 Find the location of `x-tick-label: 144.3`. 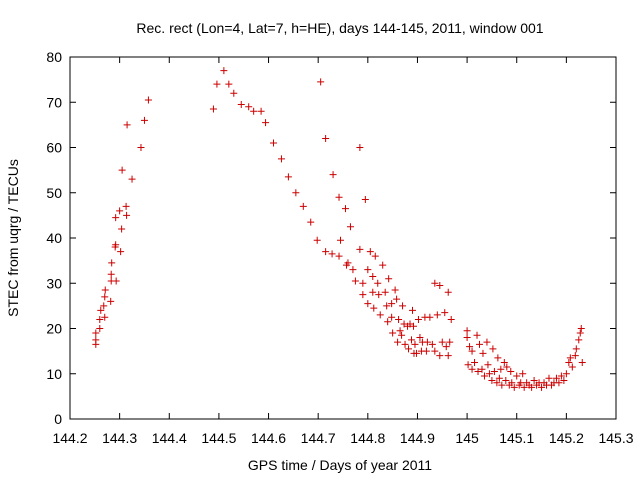

x-tick-label: 144.3 is located at coordinates (119, 438).